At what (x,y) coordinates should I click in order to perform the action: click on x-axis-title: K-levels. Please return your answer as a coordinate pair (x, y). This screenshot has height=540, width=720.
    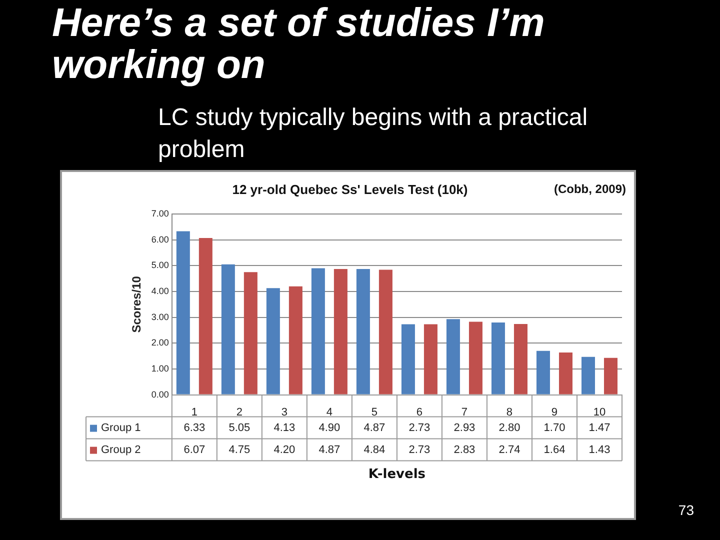
    Looking at the image, I should click on (397, 474).